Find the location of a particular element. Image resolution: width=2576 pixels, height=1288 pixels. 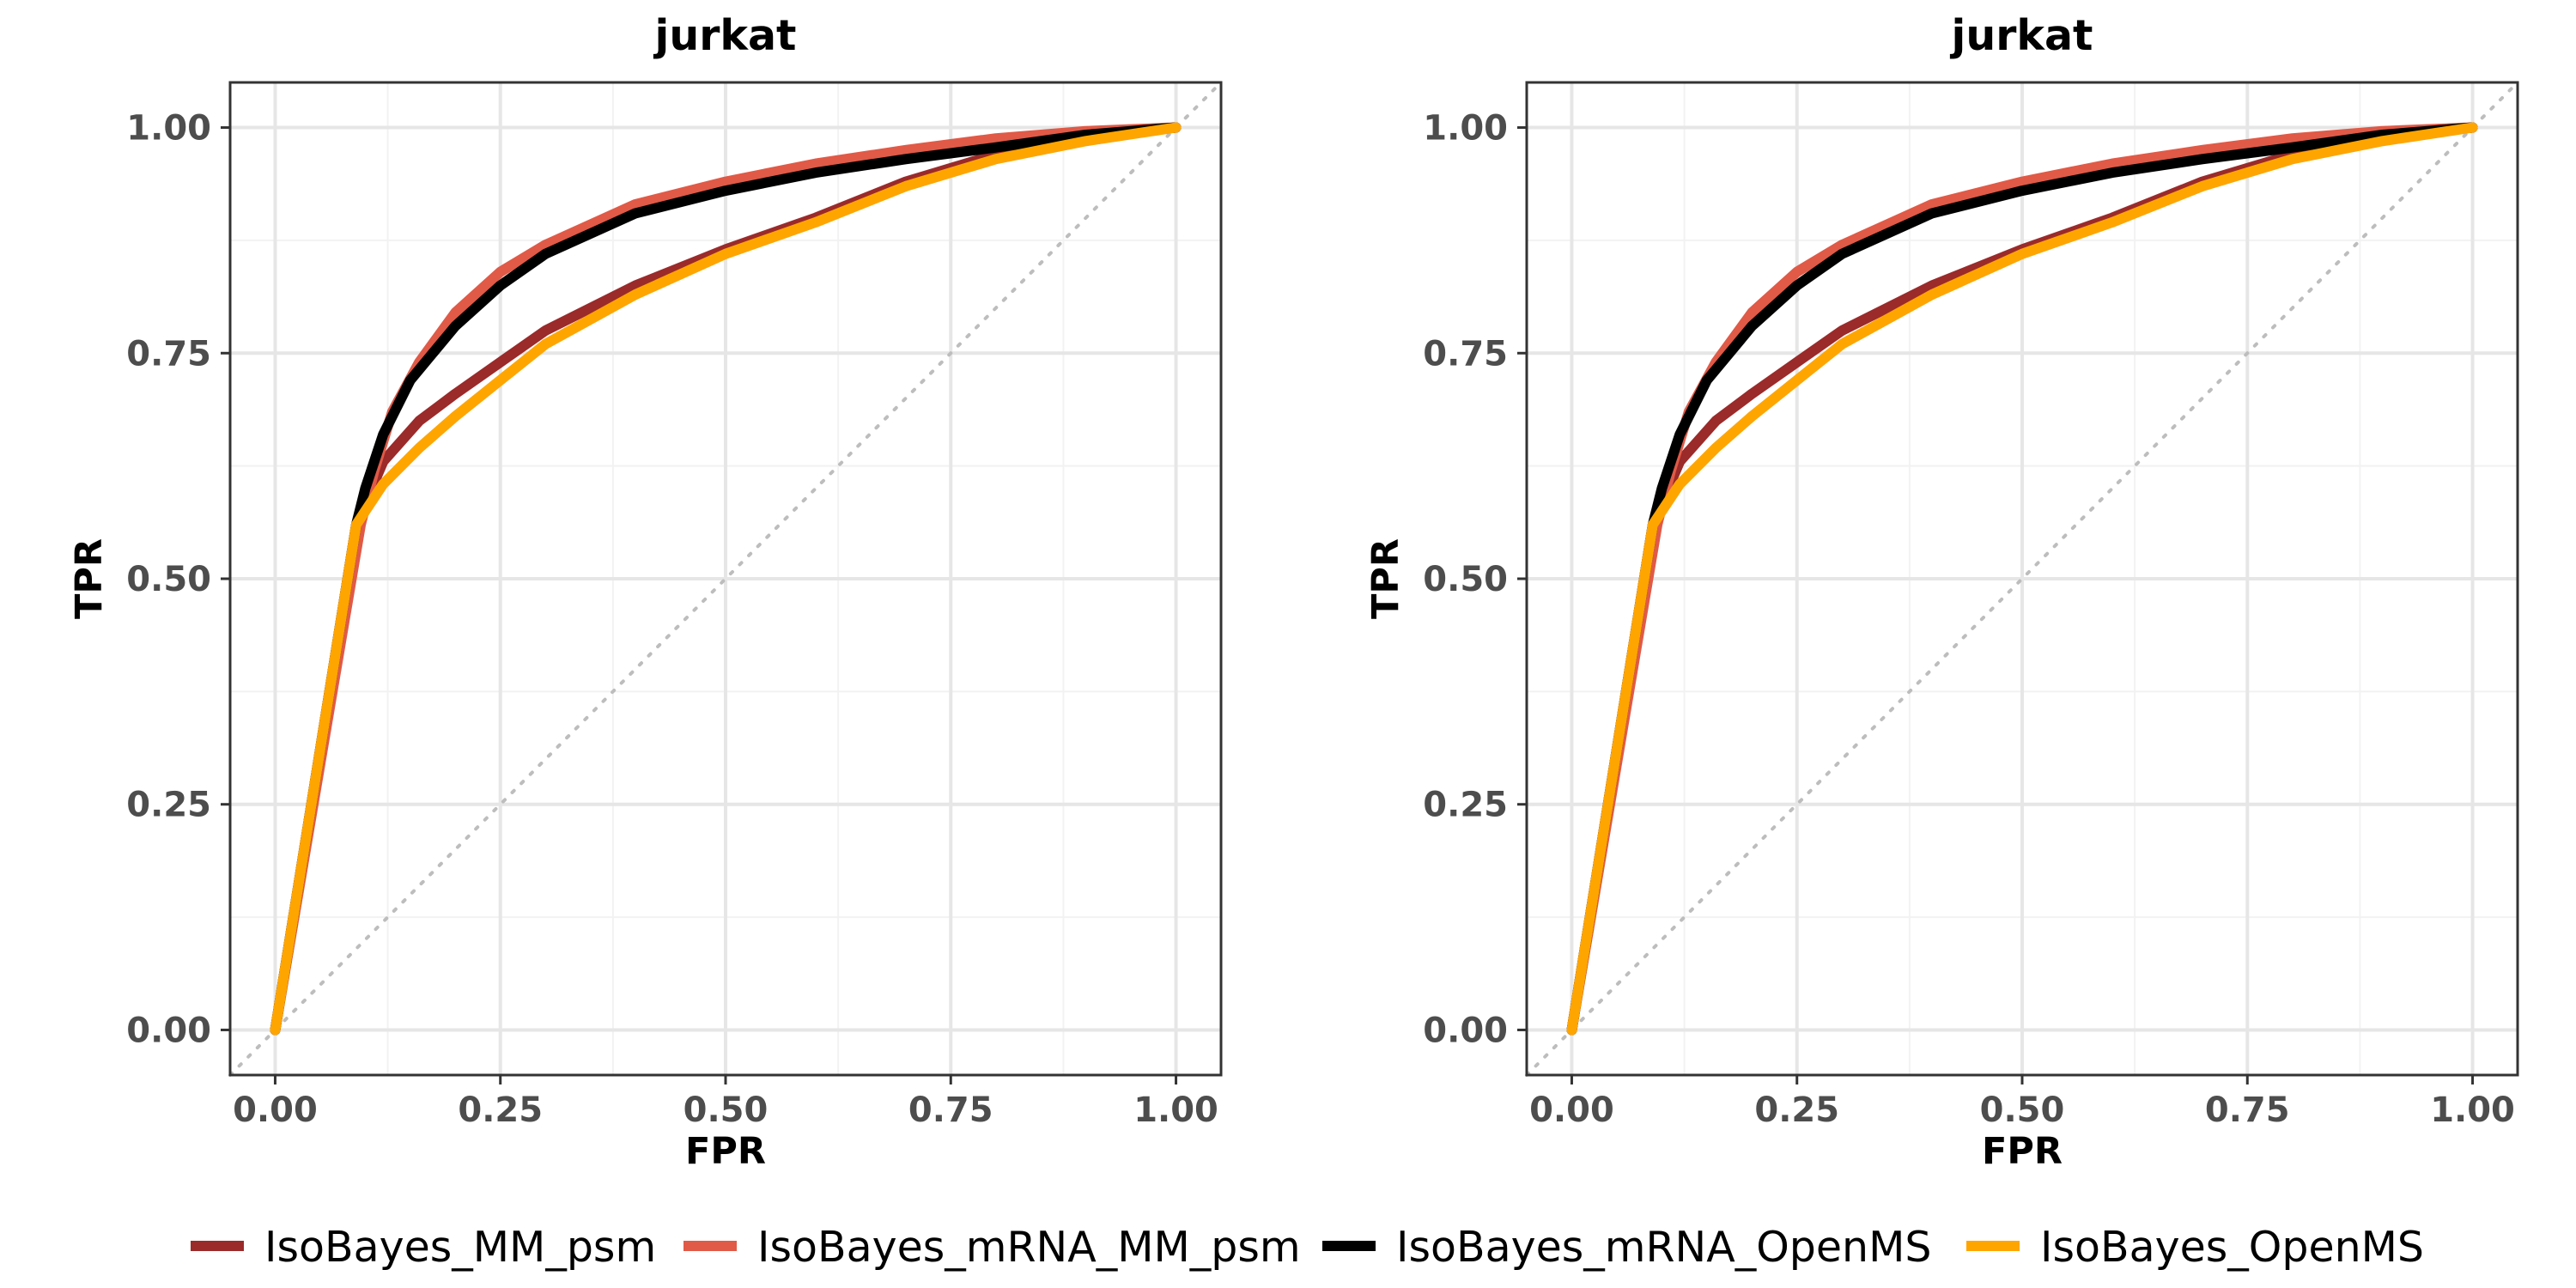

legend-item-isobayes-mrna-openms: IsoBayes_mRNA_OpenMS is located at coordinates (1627, 1247).